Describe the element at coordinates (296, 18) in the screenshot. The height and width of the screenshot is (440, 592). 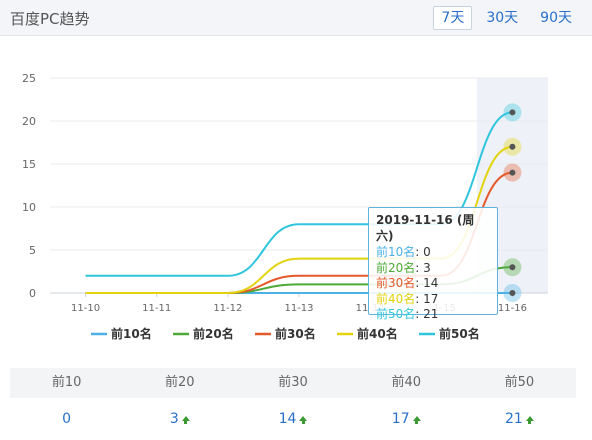
I see `panel-header: 百度PC趋势 7天 30天 90天` at that location.